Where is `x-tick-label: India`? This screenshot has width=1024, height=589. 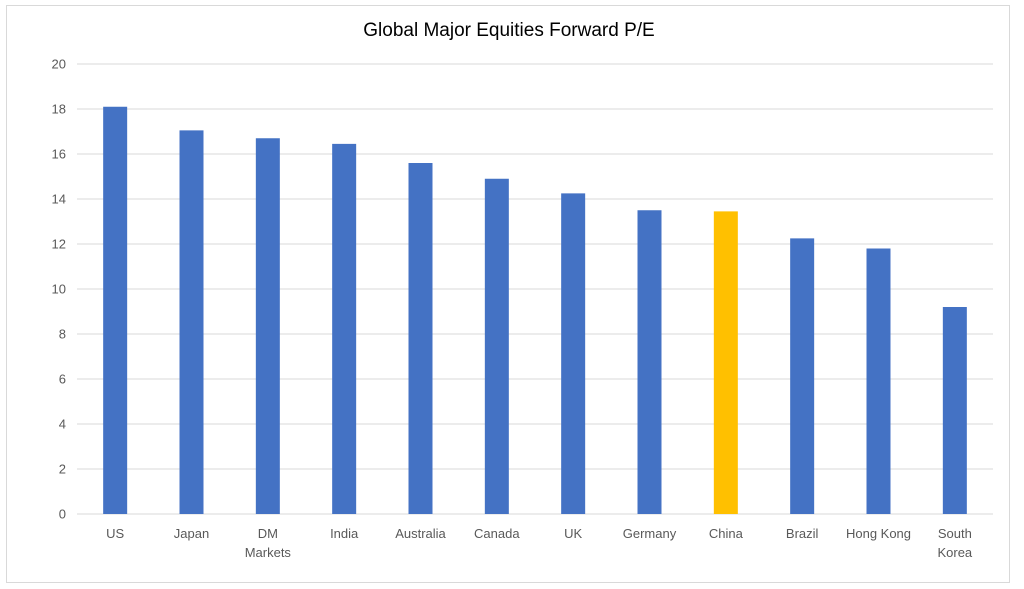 x-tick-label: India is located at coordinates (344, 533).